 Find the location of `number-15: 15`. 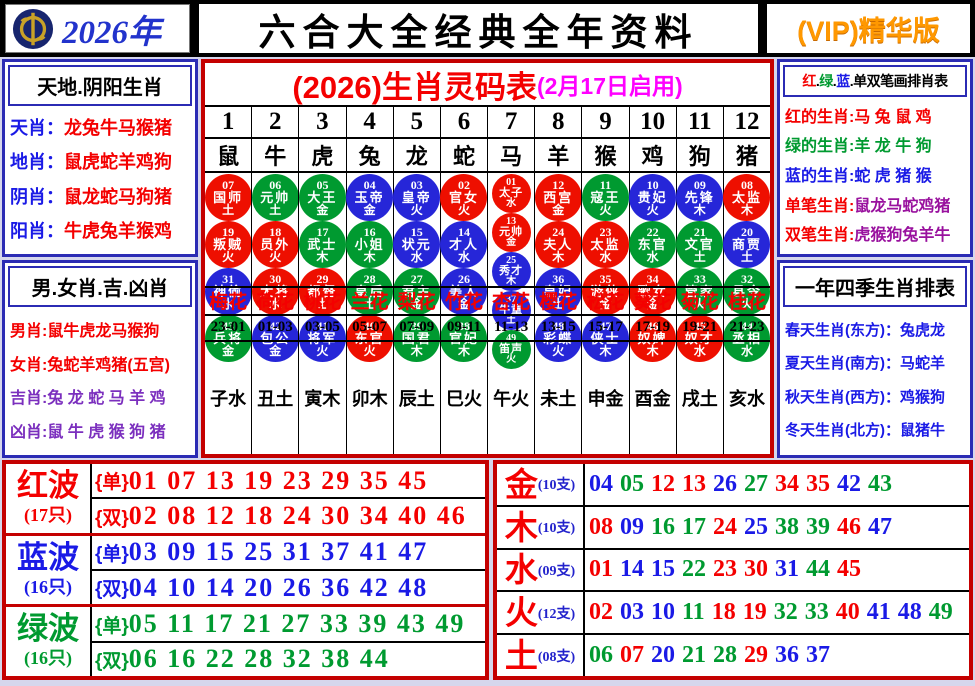

number-15: 15 is located at coordinates (663, 569).